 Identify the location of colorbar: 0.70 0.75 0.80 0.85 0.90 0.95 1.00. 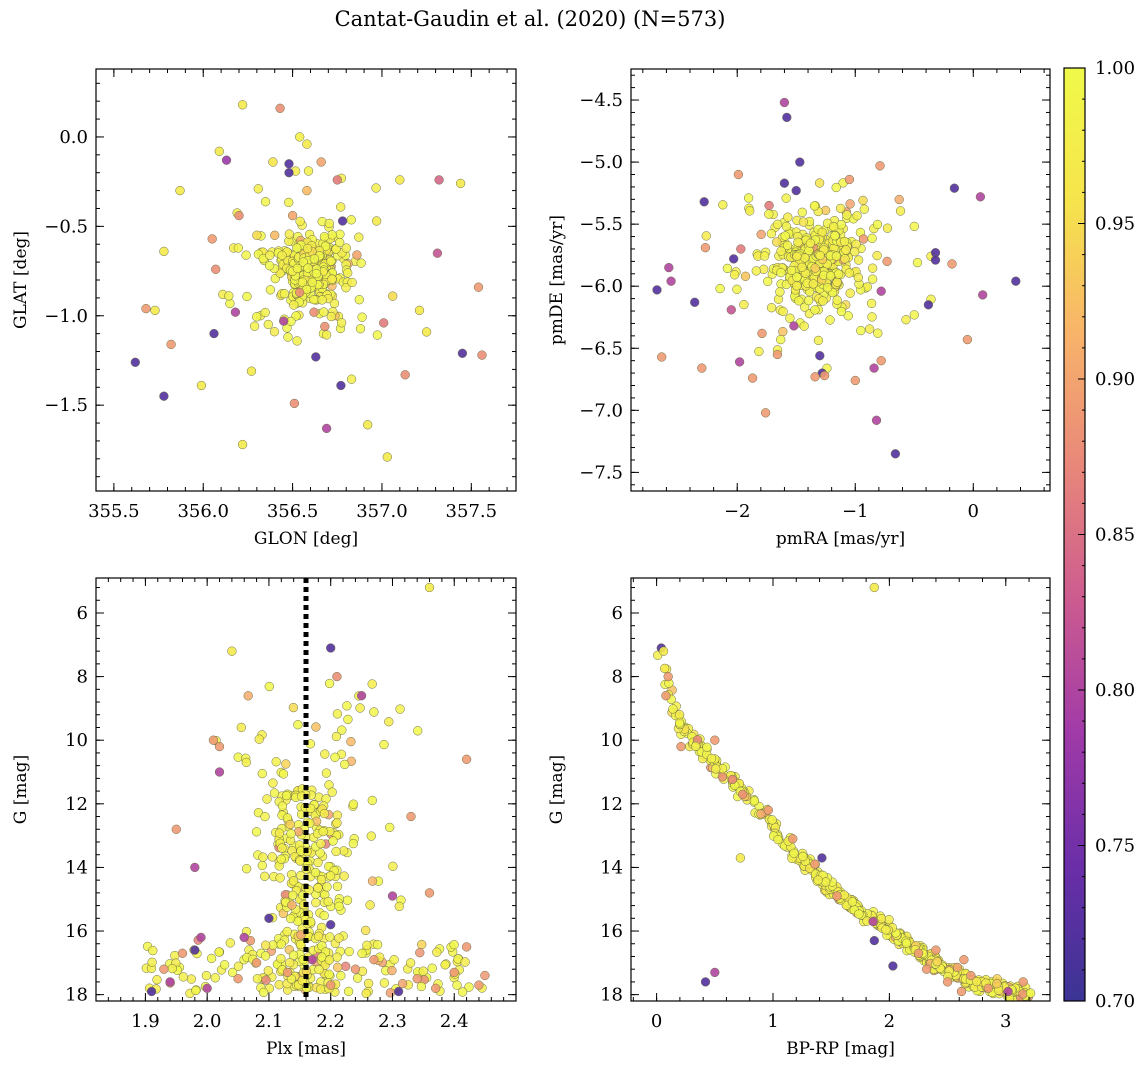
(1099, 535).